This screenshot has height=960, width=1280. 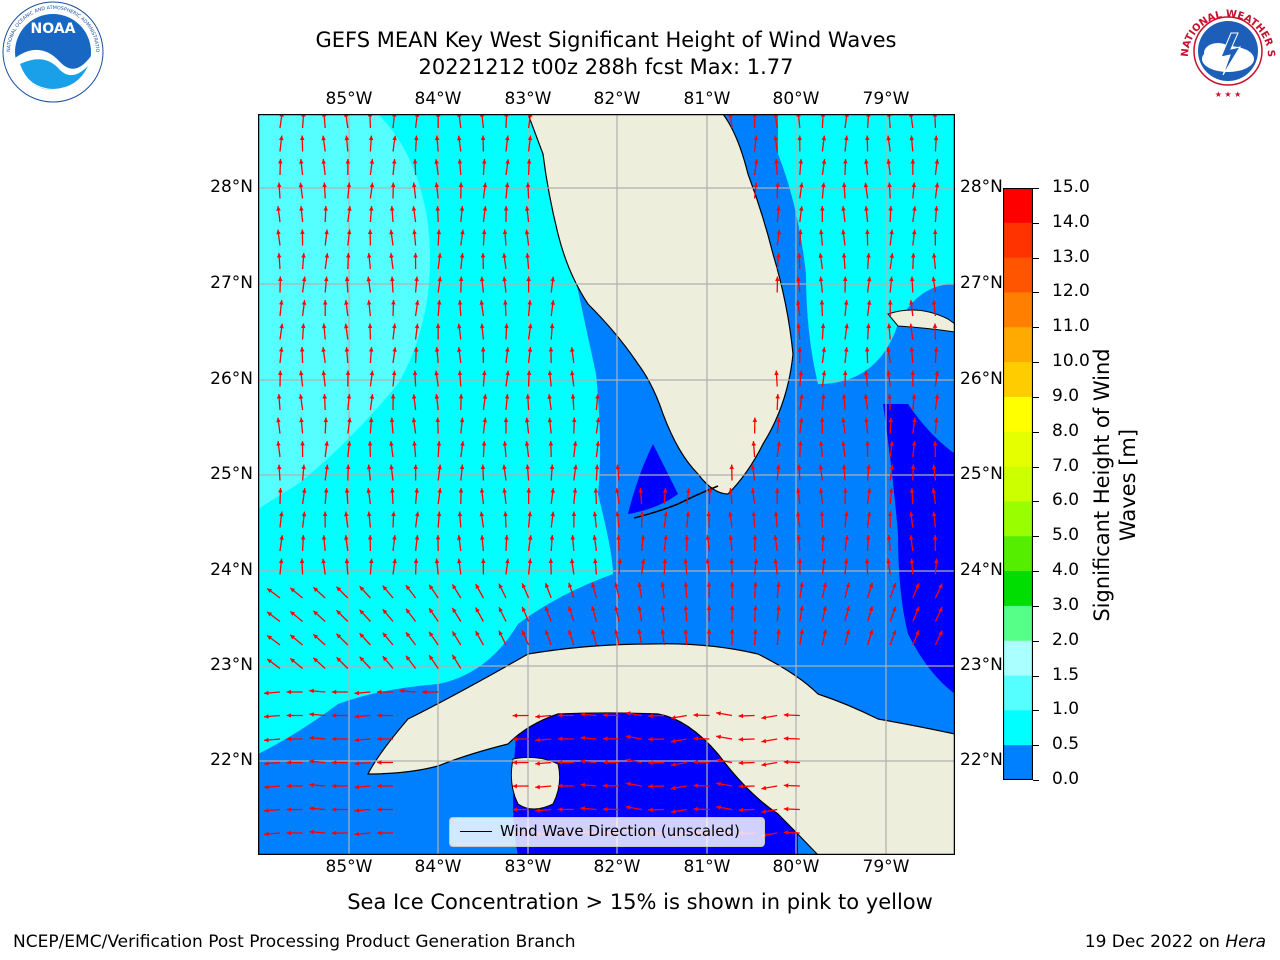 What do you see at coordinates (476, 831) in the screenshot?
I see `legend-line-swatch` at bounding box center [476, 831].